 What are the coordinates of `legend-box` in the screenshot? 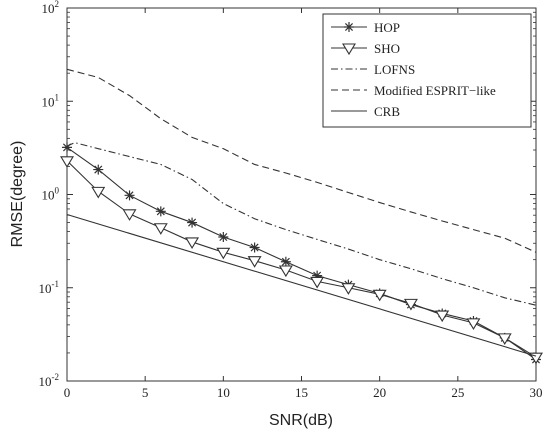 It's located at (427, 70).